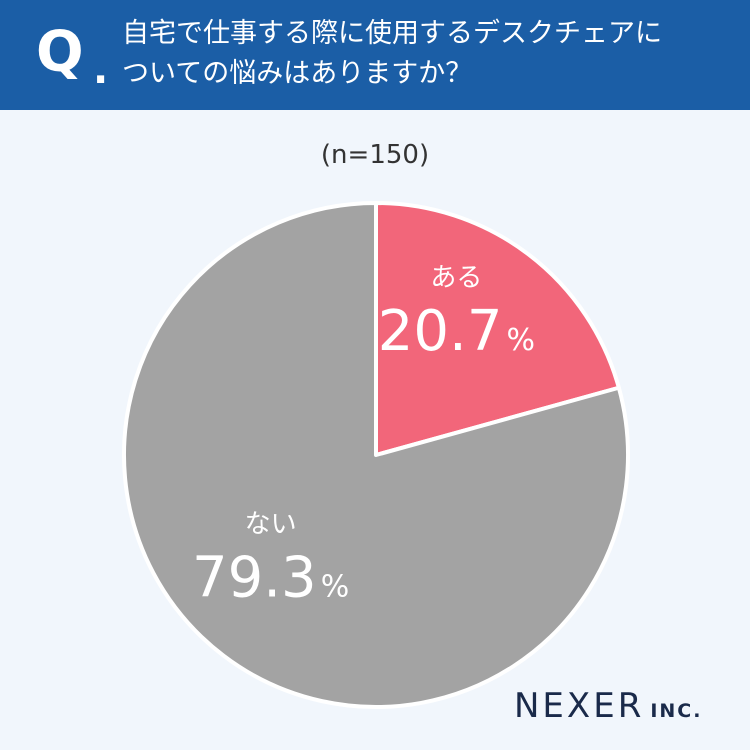 The height and width of the screenshot is (750, 750). What do you see at coordinates (676, 711) in the screenshot?
I see `brand-suffix: INC.` at bounding box center [676, 711].